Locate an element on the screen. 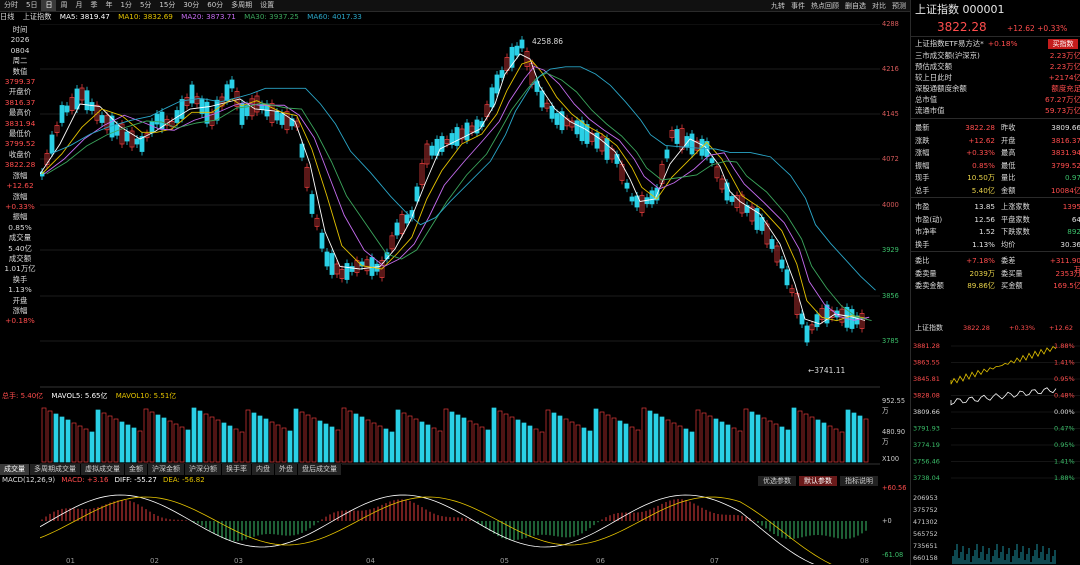  mavol5-label: MAVOL5: 5.65亿 is located at coordinates (79, 396).